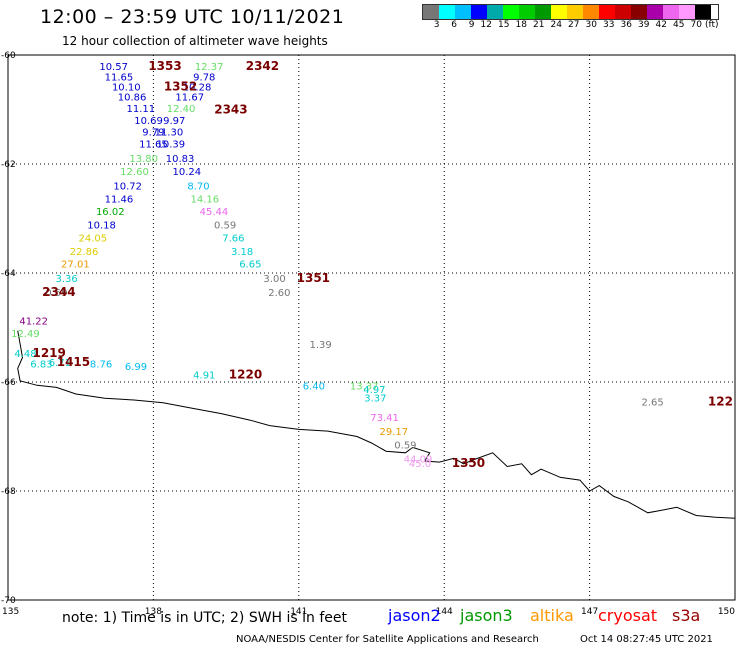  I want to click on wave-height-label: 29.17, so click(393, 432).